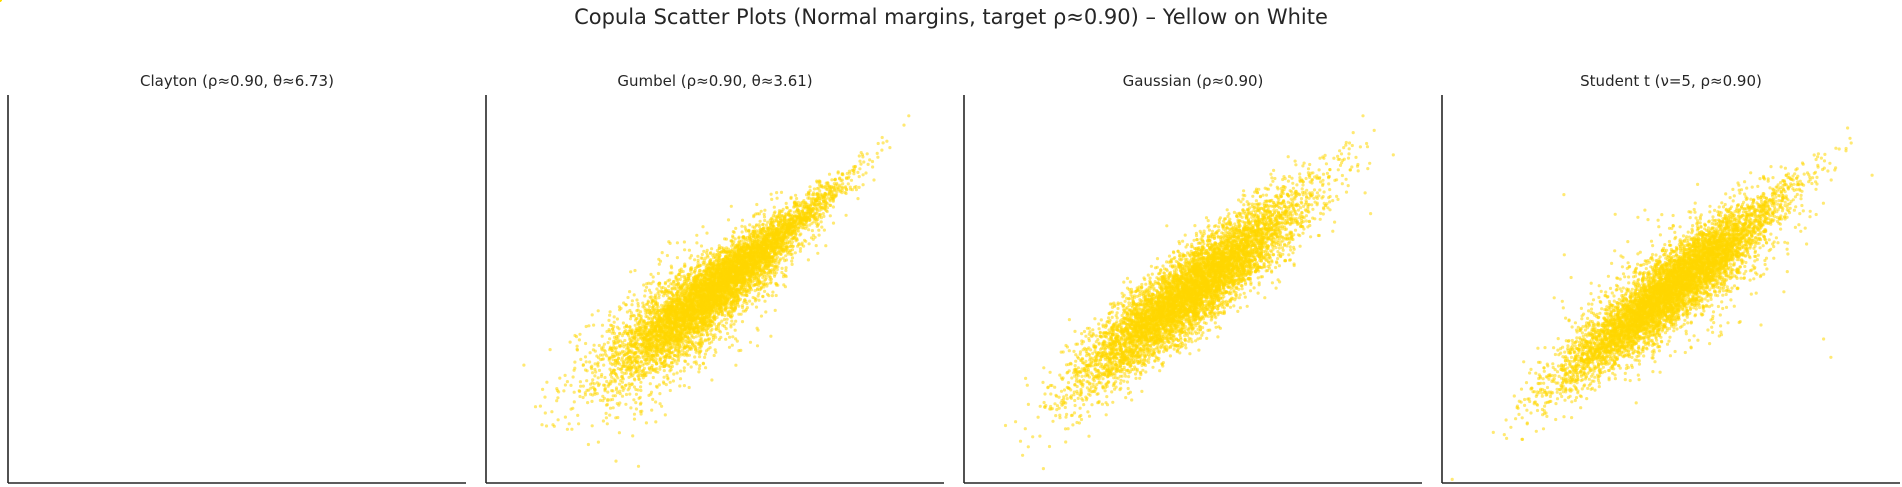 This screenshot has height=487, width=1902. What do you see at coordinates (237, 81) in the screenshot?
I see `clayton-panel-title: Clayton (ρ≈0.90, θ≈6.73)` at bounding box center [237, 81].